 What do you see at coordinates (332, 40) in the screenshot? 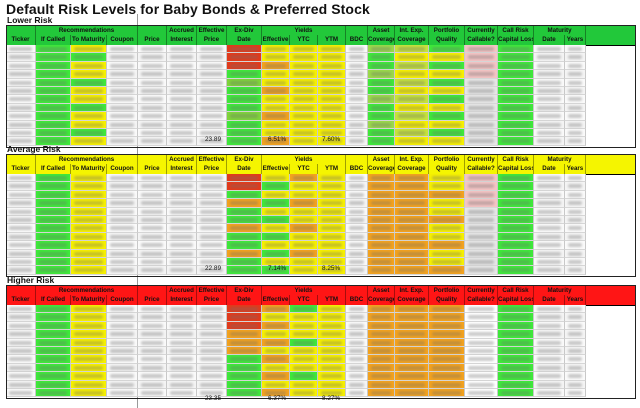
I see `column-header-ytm: YTM` at bounding box center [332, 40].